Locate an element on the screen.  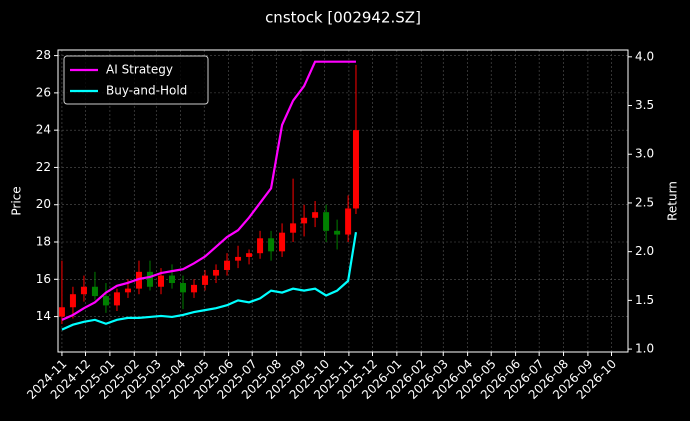
y2-tick-label: 1.0 is located at coordinates (644, 349).